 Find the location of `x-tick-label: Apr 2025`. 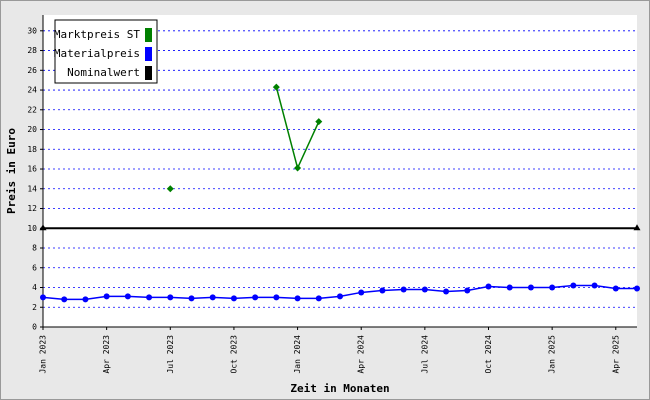

x-tick-label: Apr 2025 is located at coordinates (615, 354).